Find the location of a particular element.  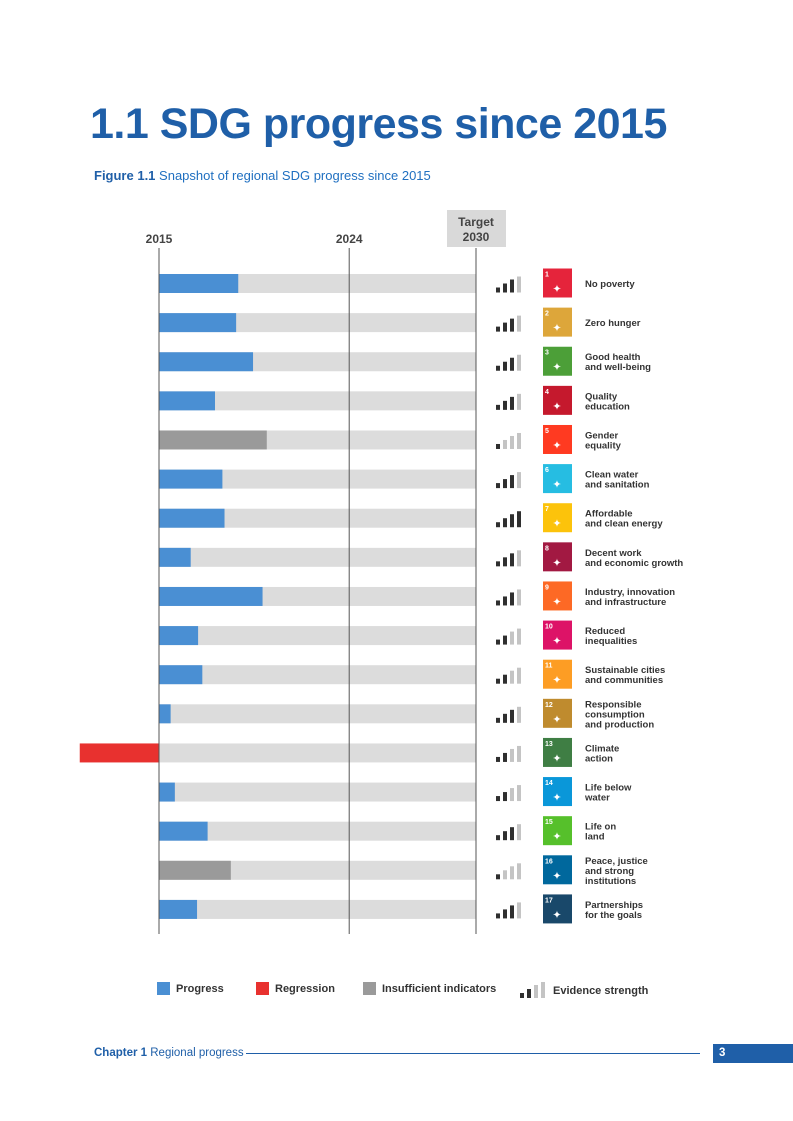

sdg-14-label-1: Life below is located at coordinates (608, 788).